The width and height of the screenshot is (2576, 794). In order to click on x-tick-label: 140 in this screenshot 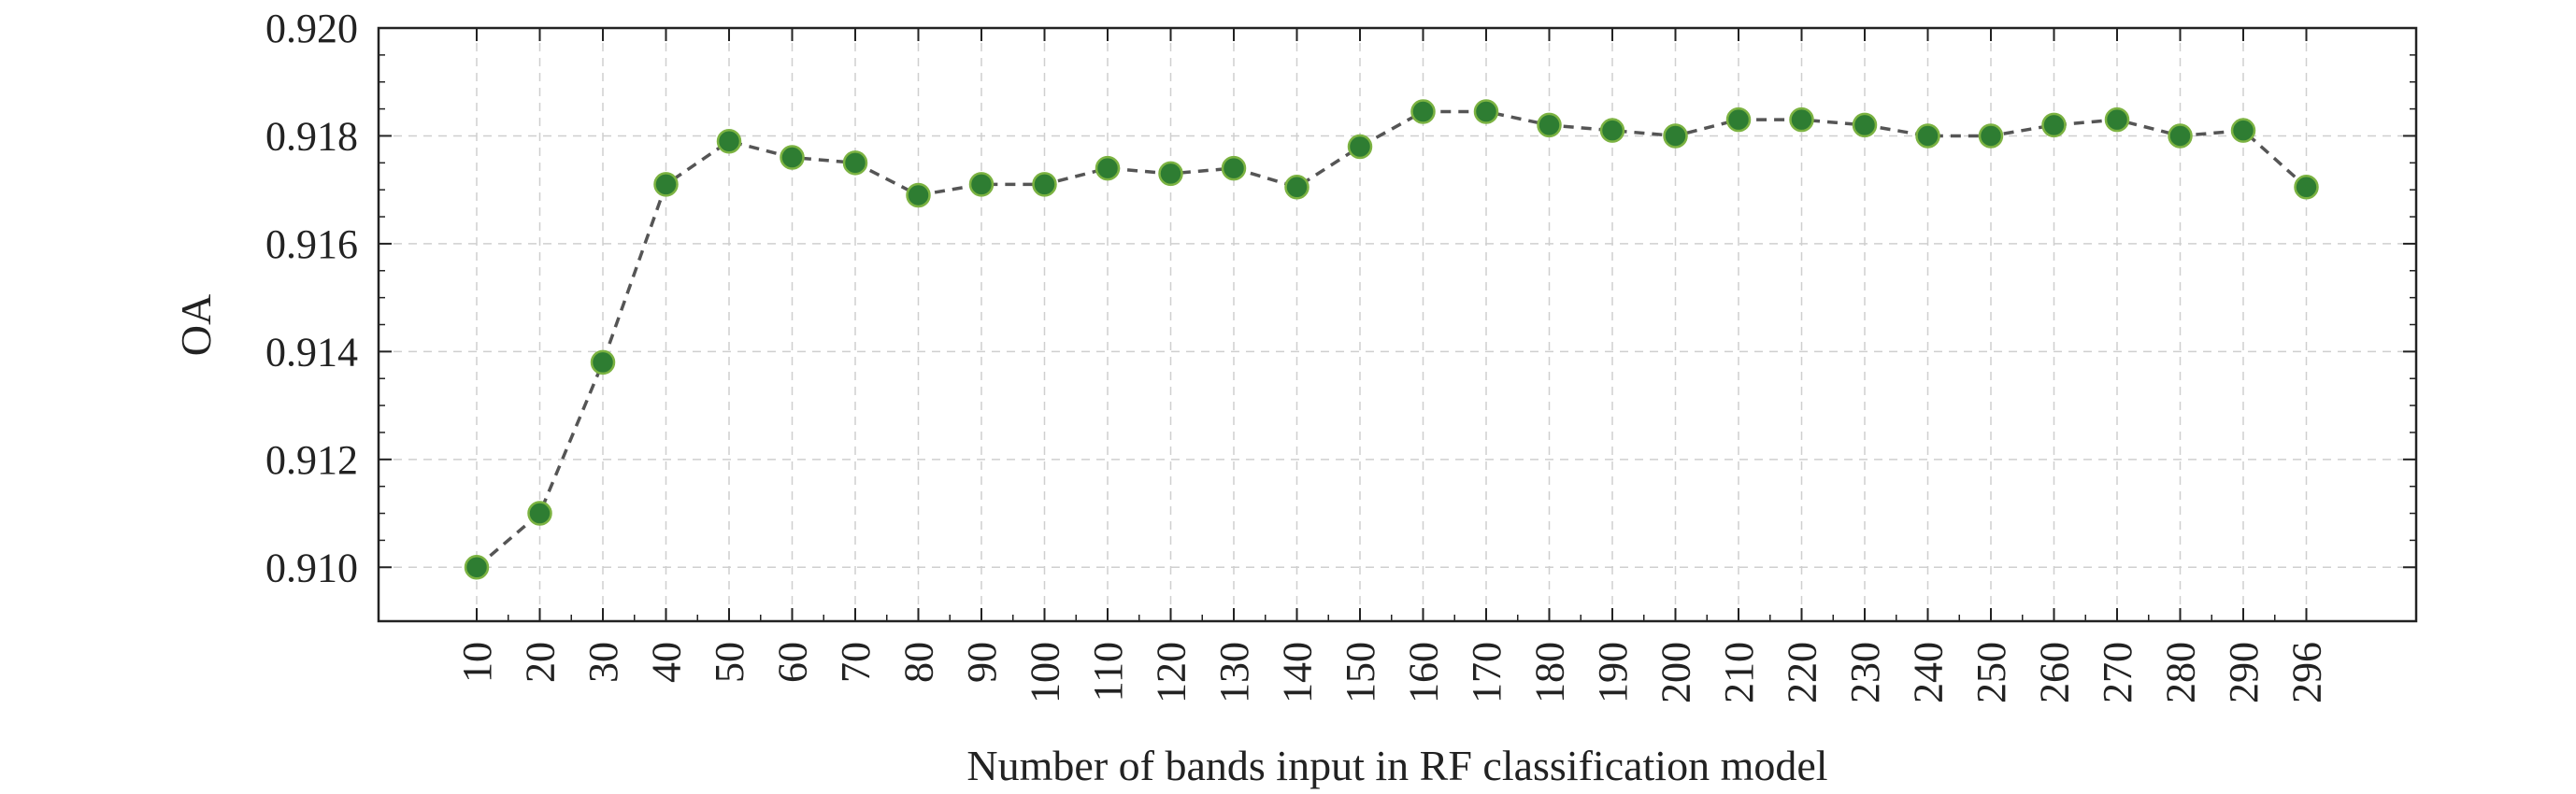, I will do `click(1298, 672)`.